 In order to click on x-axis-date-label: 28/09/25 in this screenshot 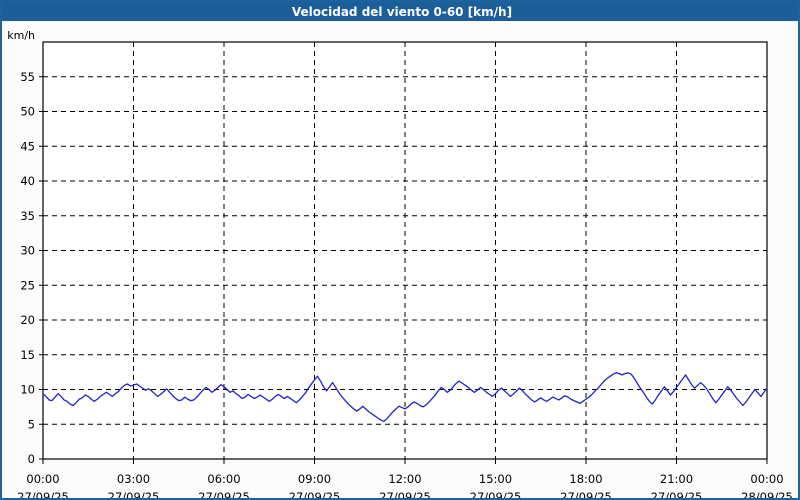, I will do `click(767, 495)`.